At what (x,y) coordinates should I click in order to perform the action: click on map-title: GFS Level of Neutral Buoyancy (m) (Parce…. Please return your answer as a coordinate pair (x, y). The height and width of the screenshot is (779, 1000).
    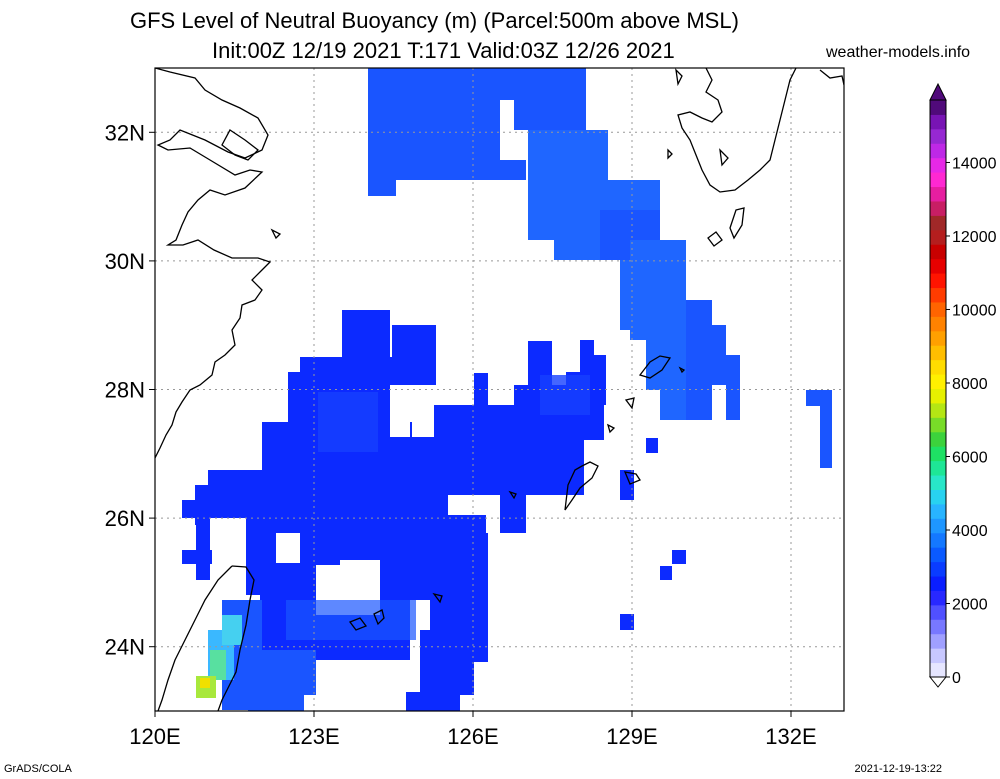
    Looking at the image, I should click on (434, 20).